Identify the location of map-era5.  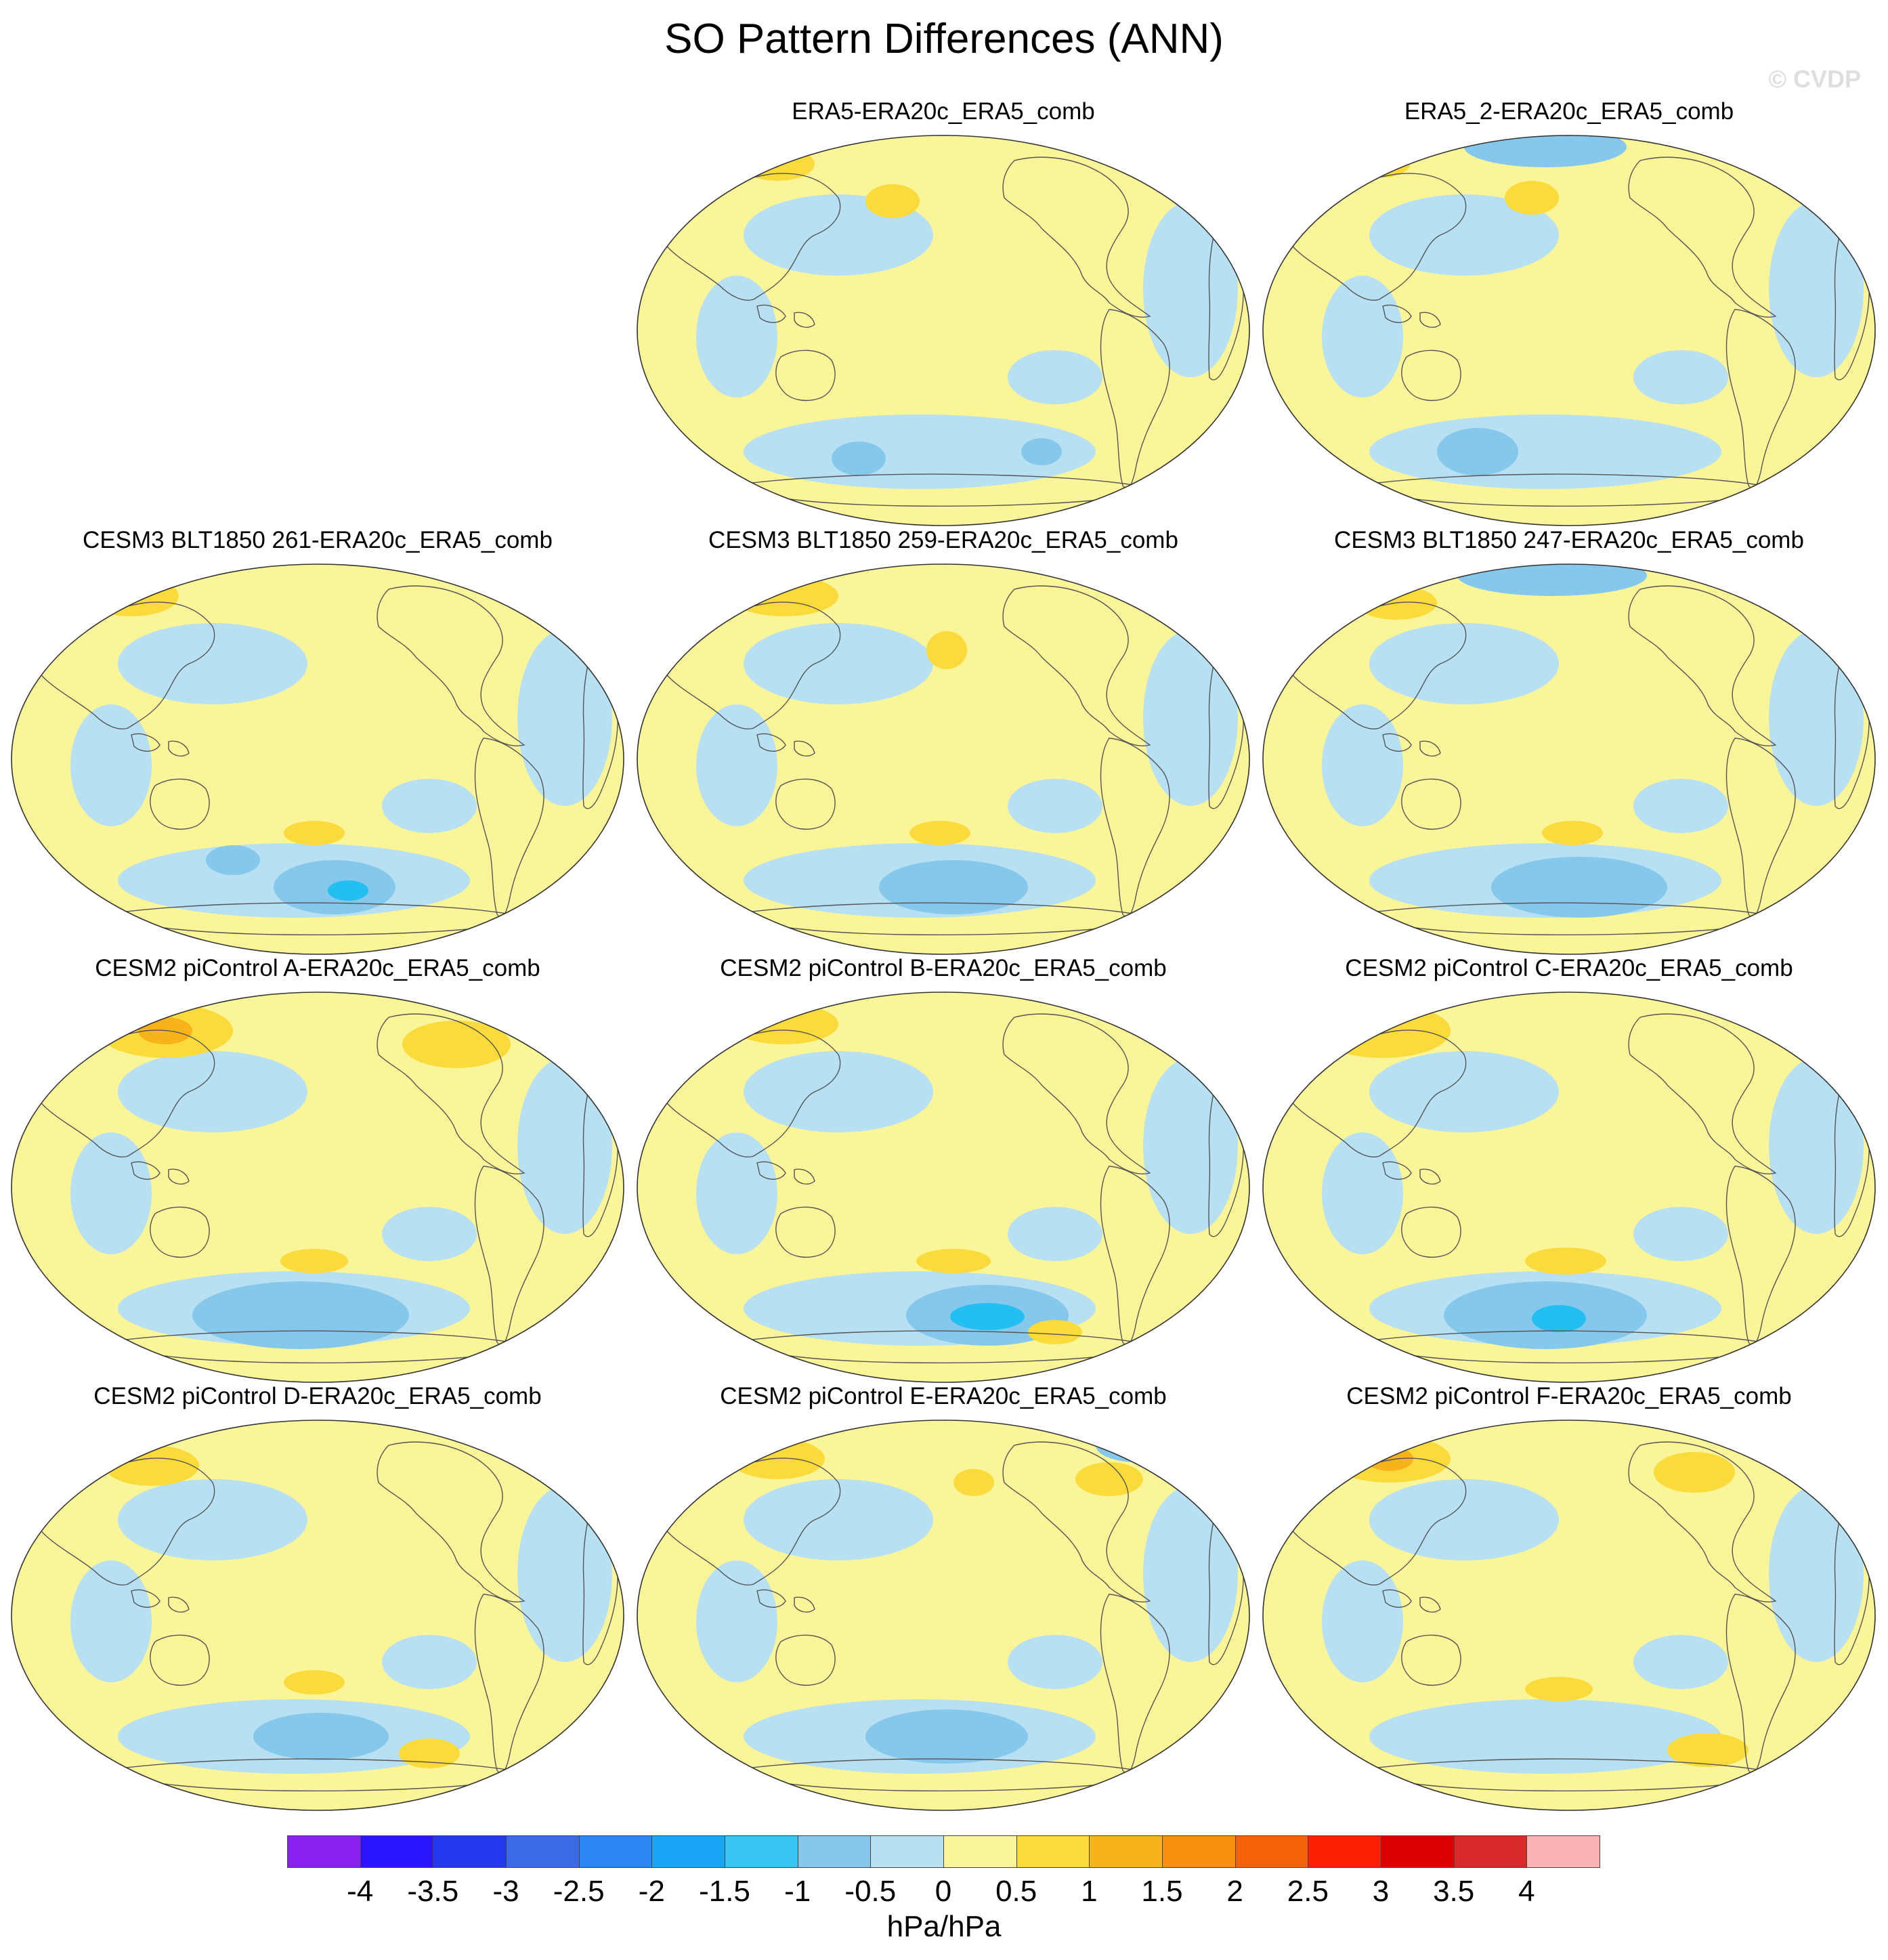
(943, 330).